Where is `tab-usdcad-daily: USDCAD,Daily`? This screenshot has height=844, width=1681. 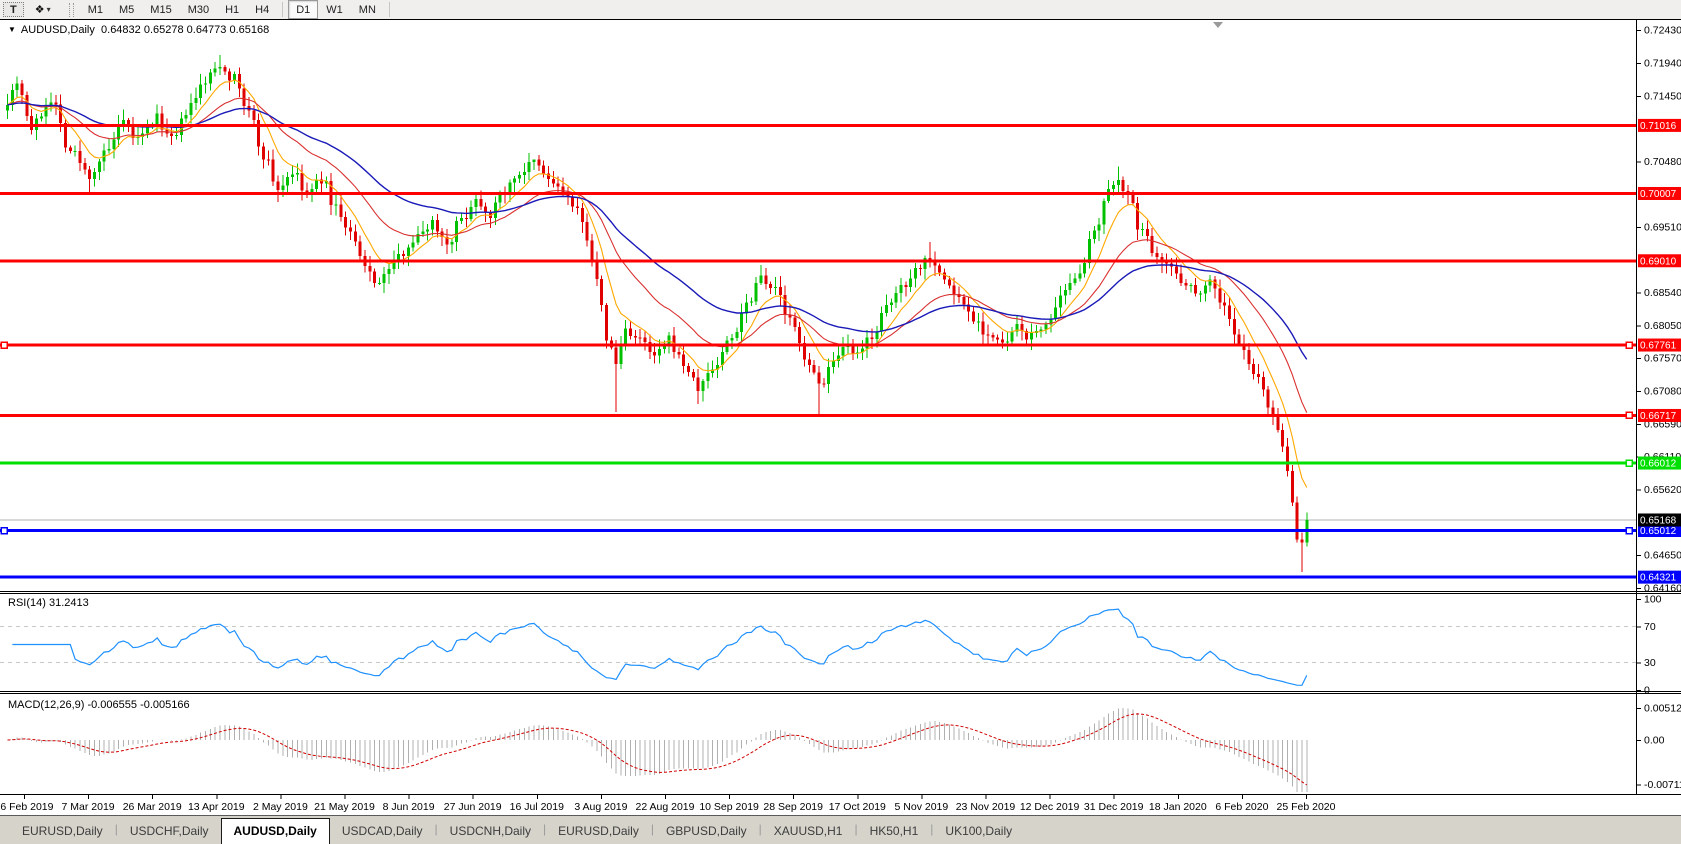
tab-usdcad-daily: USDCAD,Daily is located at coordinates (382, 831).